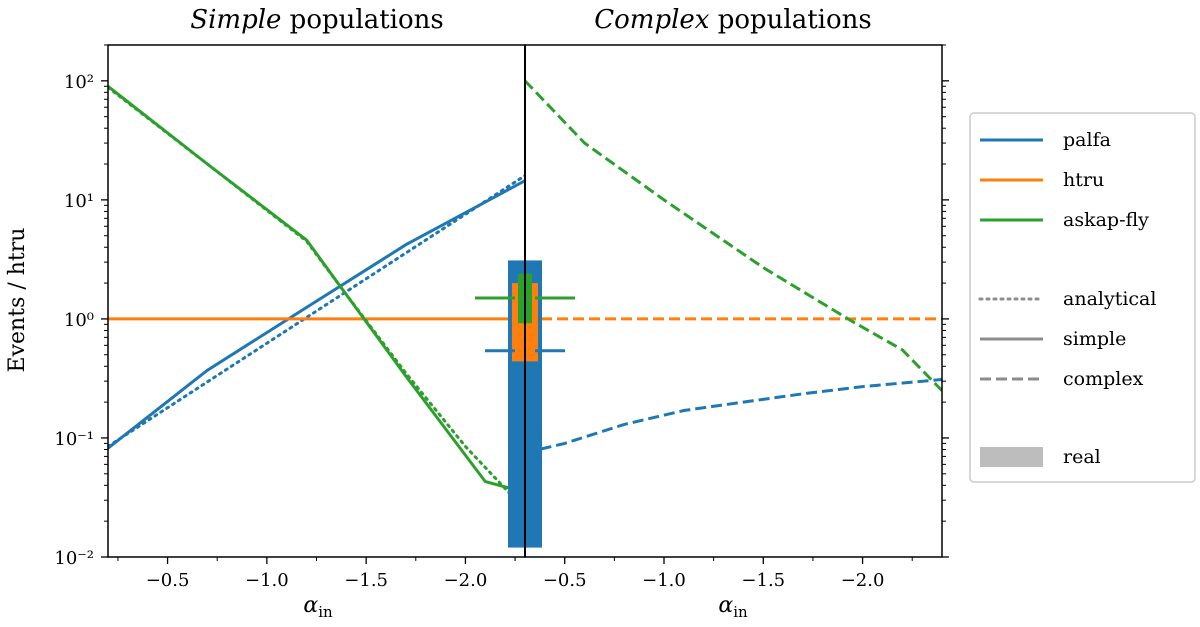  I want to click on legend-frame, so click(1082, 297).